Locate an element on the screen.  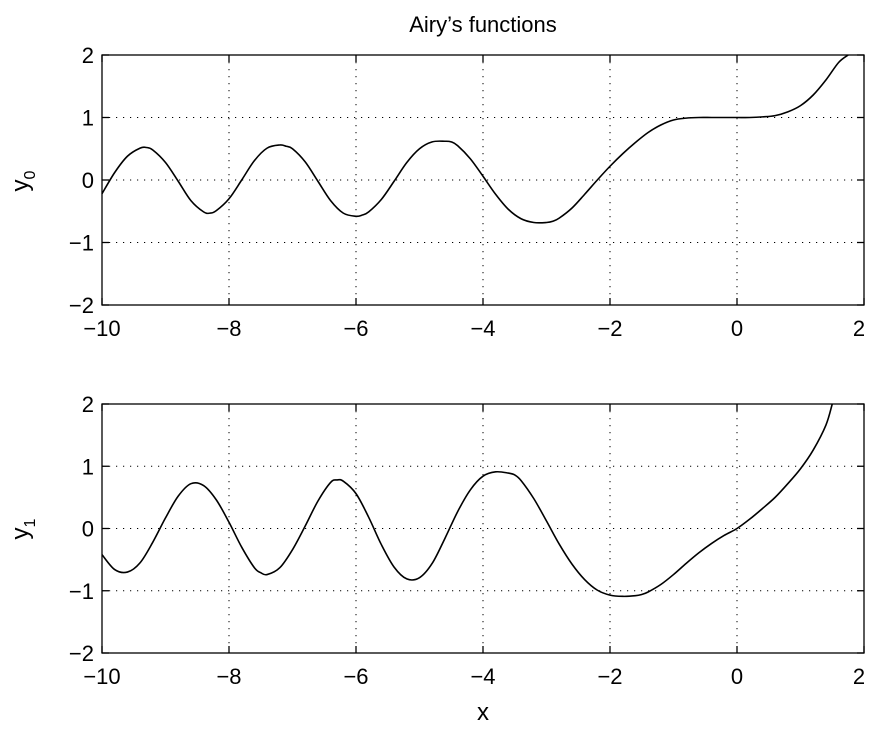
y1-ytick-label-2: 0 is located at coordinates (88, 529).